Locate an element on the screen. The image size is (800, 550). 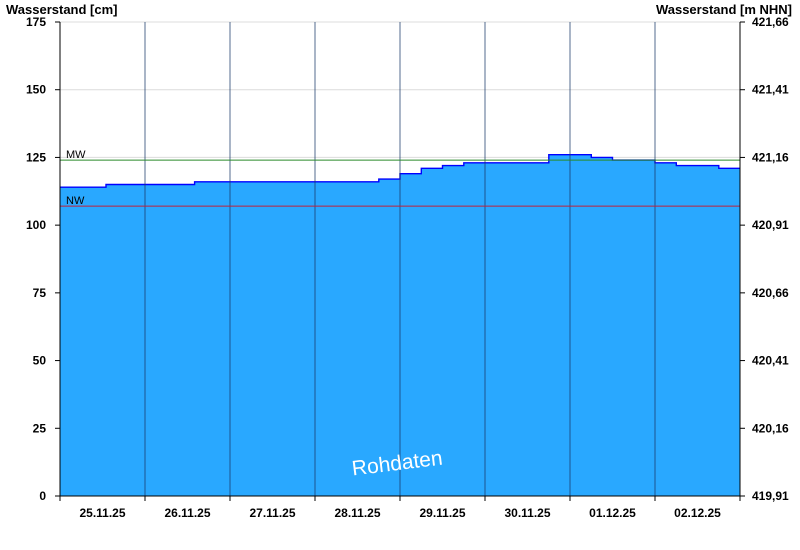
x-tick-label: 26.11.25 is located at coordinates (187, 513).